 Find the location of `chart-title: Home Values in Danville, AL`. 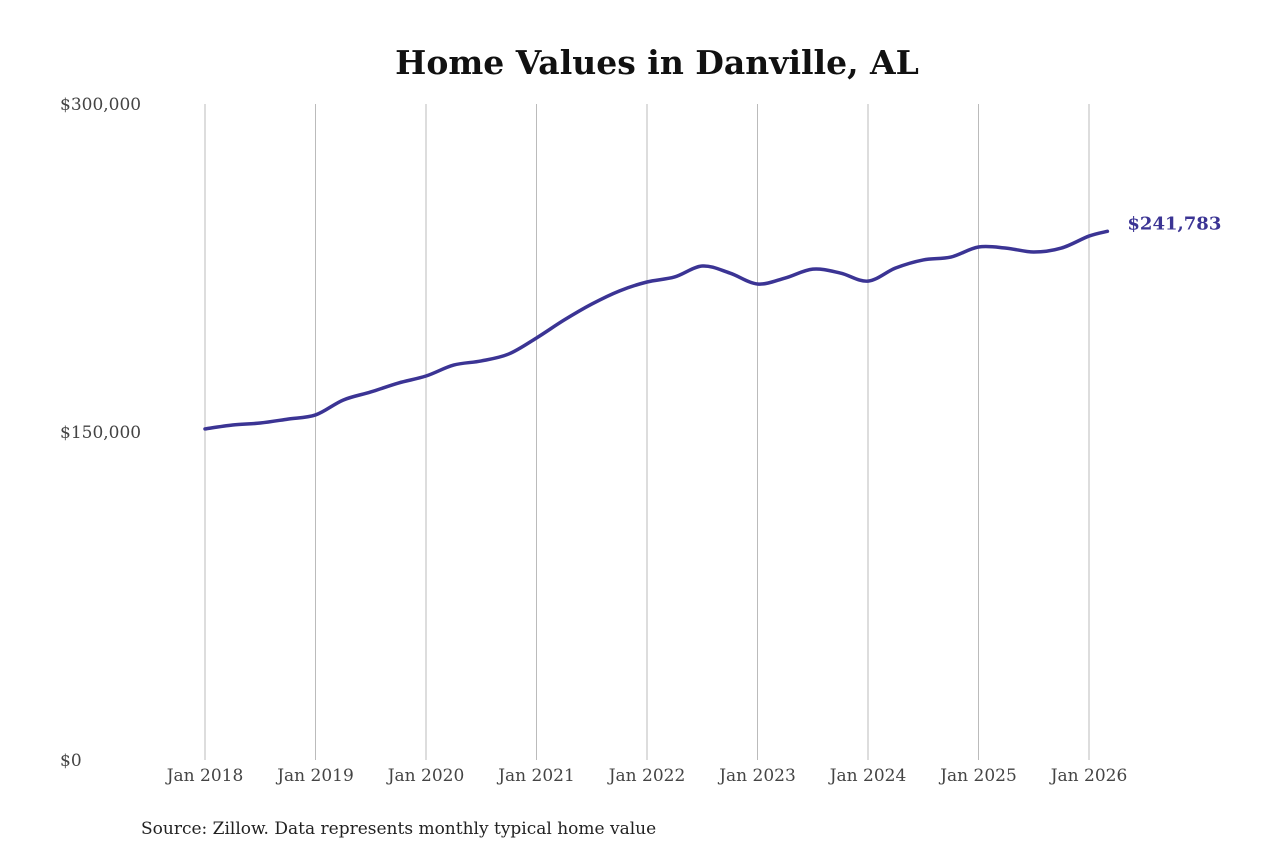

chart-title: Home Values in Danville, AL is located at coordinates (657, 62).